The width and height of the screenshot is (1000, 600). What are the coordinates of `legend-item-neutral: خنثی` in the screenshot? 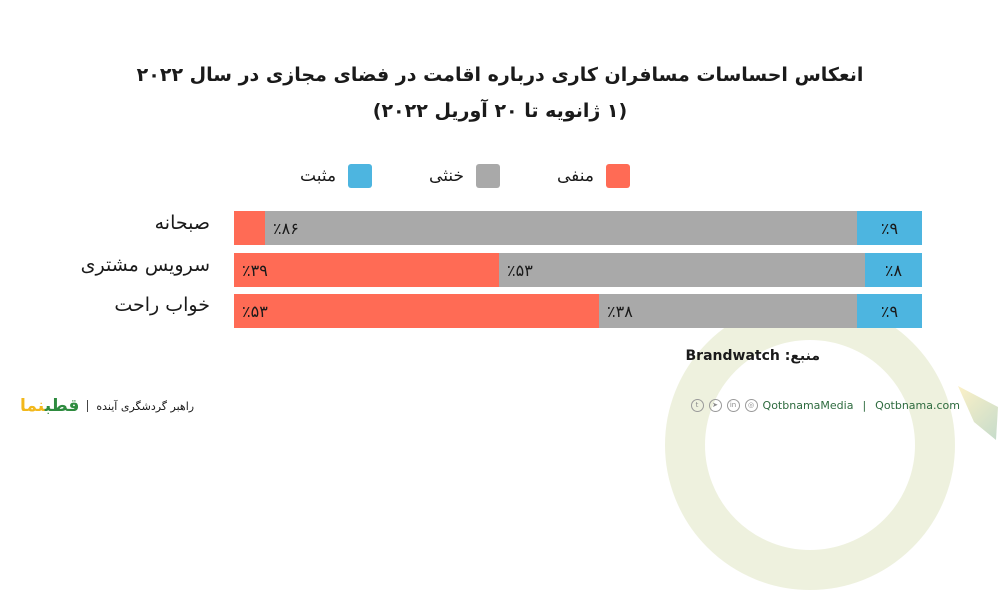 It's located at (464, 176).